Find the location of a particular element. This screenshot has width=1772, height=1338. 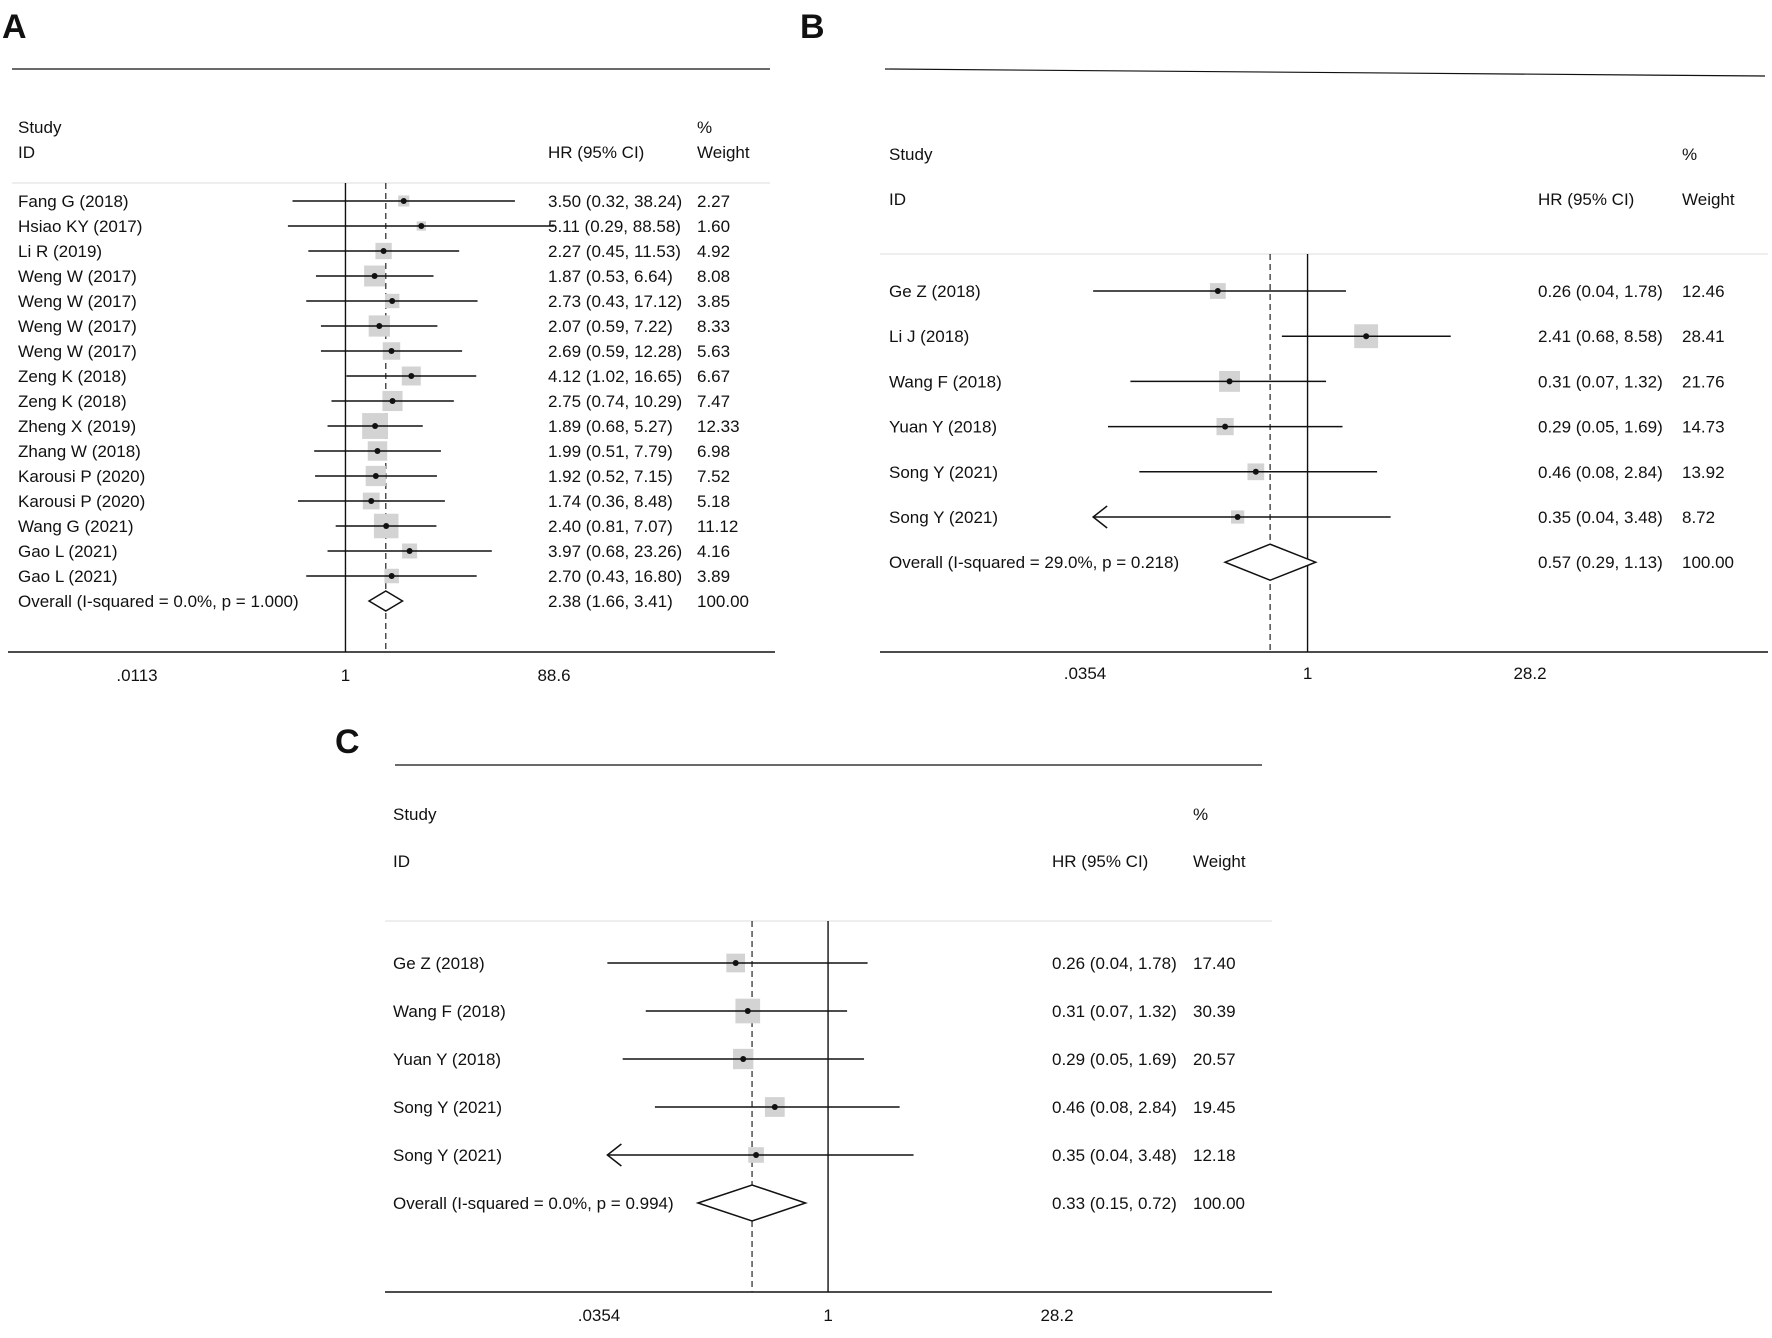

study-weight-label: 13.92 is located at coordinates (1703, 472).